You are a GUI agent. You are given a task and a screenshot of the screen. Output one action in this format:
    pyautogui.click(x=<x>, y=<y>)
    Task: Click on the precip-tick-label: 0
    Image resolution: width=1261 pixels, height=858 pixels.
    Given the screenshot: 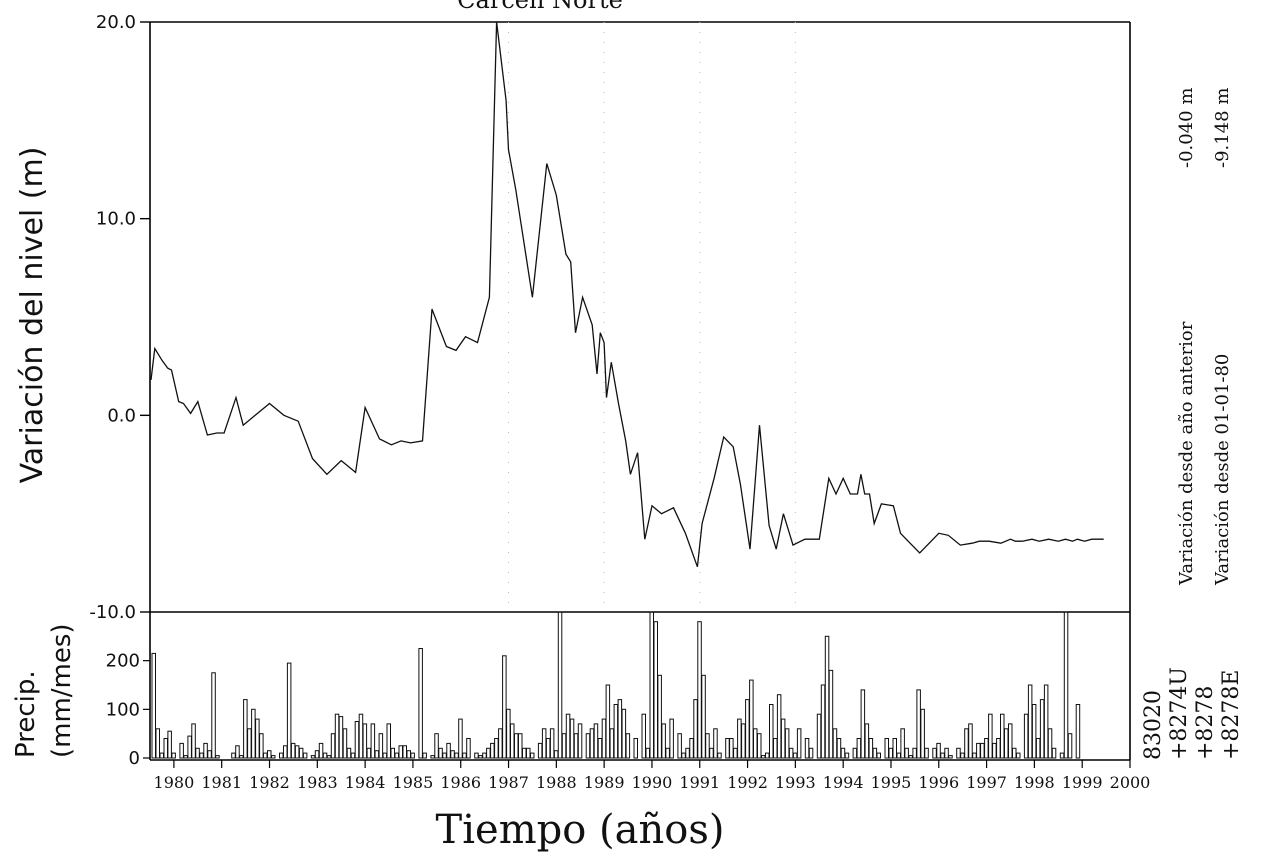 What is the action you would take?
    pyautogui.click(x=134, y=758)
    